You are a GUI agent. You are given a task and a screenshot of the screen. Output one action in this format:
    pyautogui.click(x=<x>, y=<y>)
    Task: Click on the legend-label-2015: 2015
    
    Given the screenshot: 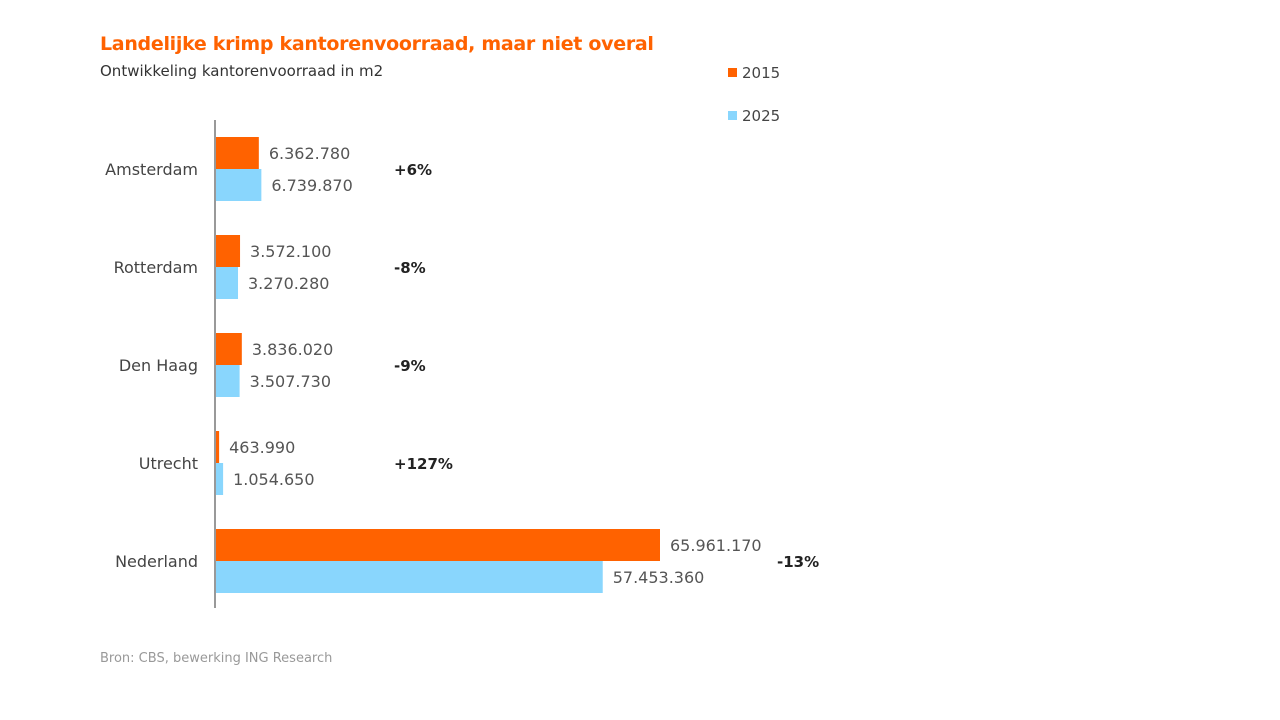 What is the action you would take?
    pyautogui.click(x=761, y=73)
    